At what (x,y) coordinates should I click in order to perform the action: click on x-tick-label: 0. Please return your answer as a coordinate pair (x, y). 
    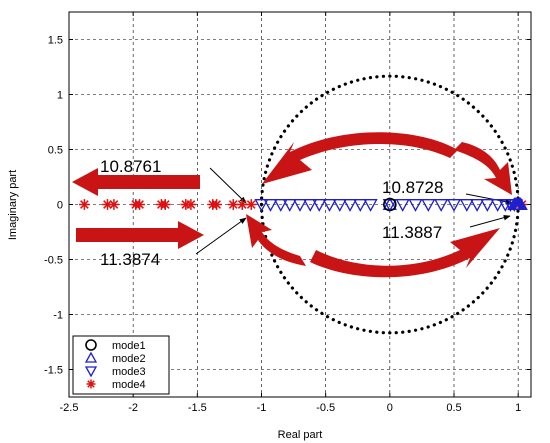
    Looking at the image, I should click on (390, 408).